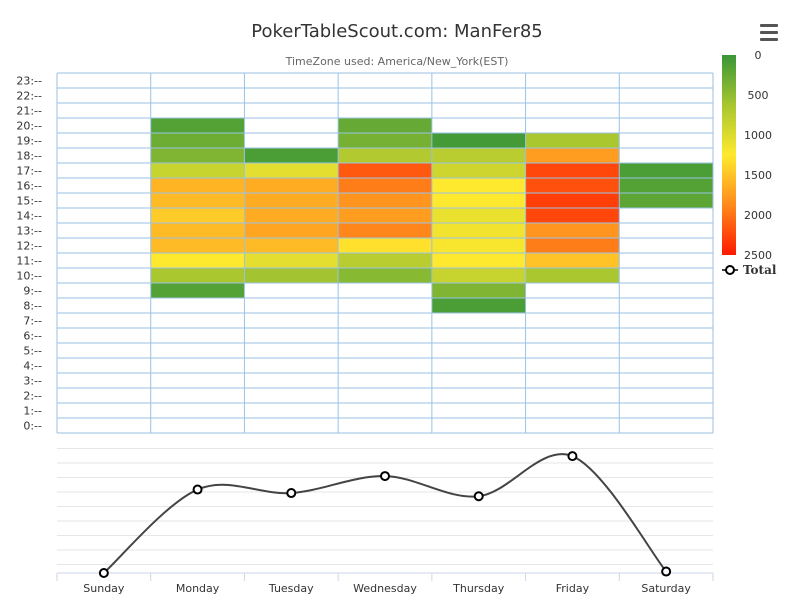 This screenshot has width=800, height=613. What do you see at coordinates (29, 201) in the screenshot?
I see `y-tick-label: 15:--` at bounding box center [29, 201].